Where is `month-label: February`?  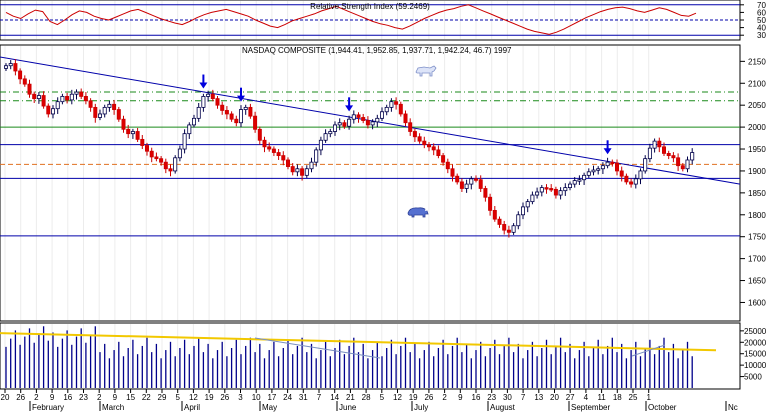
month-label: February is located at coordinates (48, 407).